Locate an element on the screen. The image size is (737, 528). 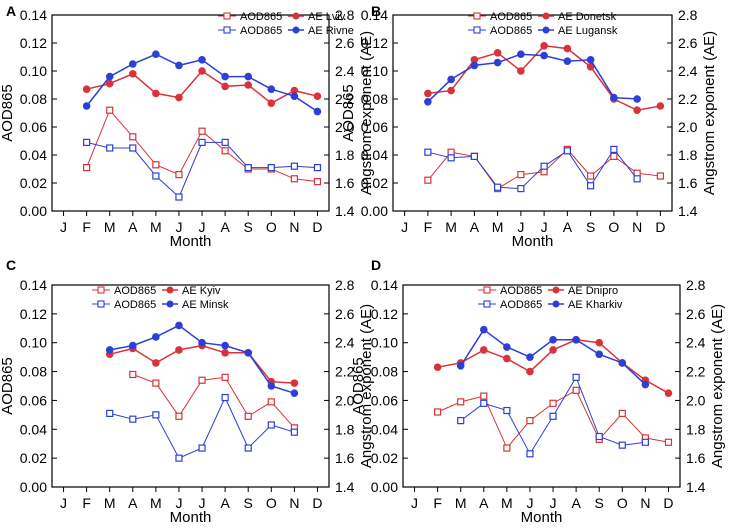
series-aod865-minsk is located at coordinates (202, 427).